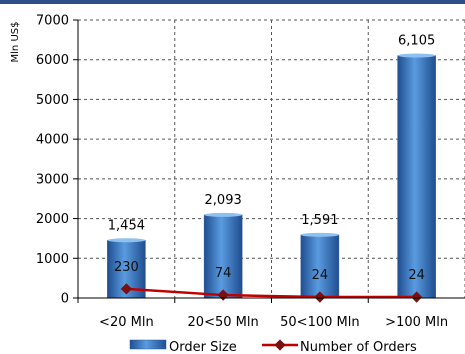  I want to click on legend-swatch-order-size, so click(148, 344).